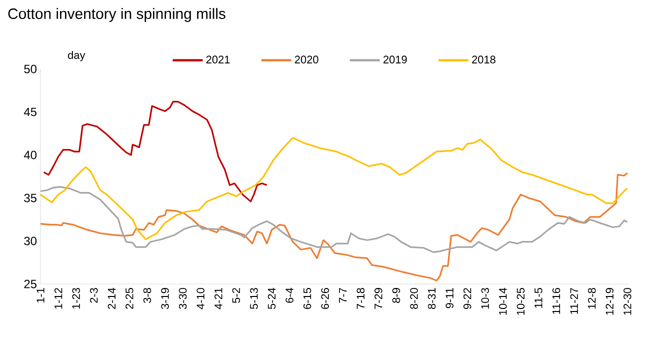  What do you see at coordinates (182, 299) in the screenshot?
I see `x-tick-label: 3-30` at bounding box center [182, 299].